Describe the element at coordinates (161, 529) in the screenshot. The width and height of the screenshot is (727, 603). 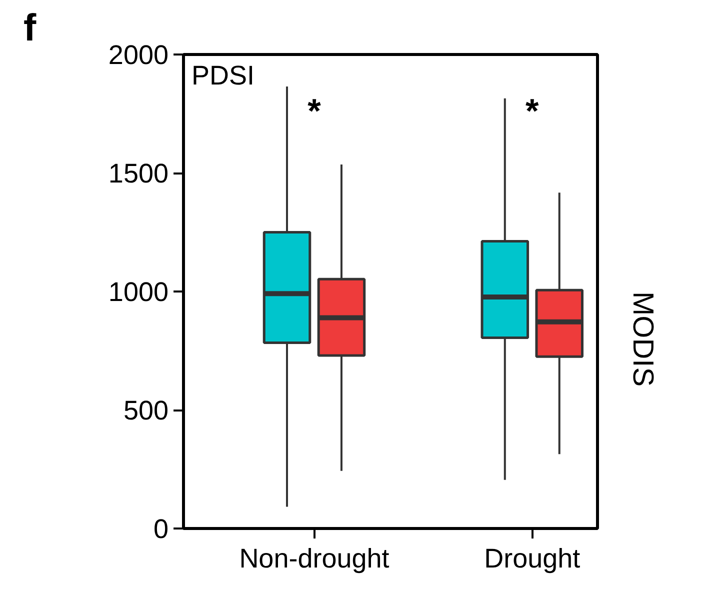
I see `y-tick-label: 0` at that location.